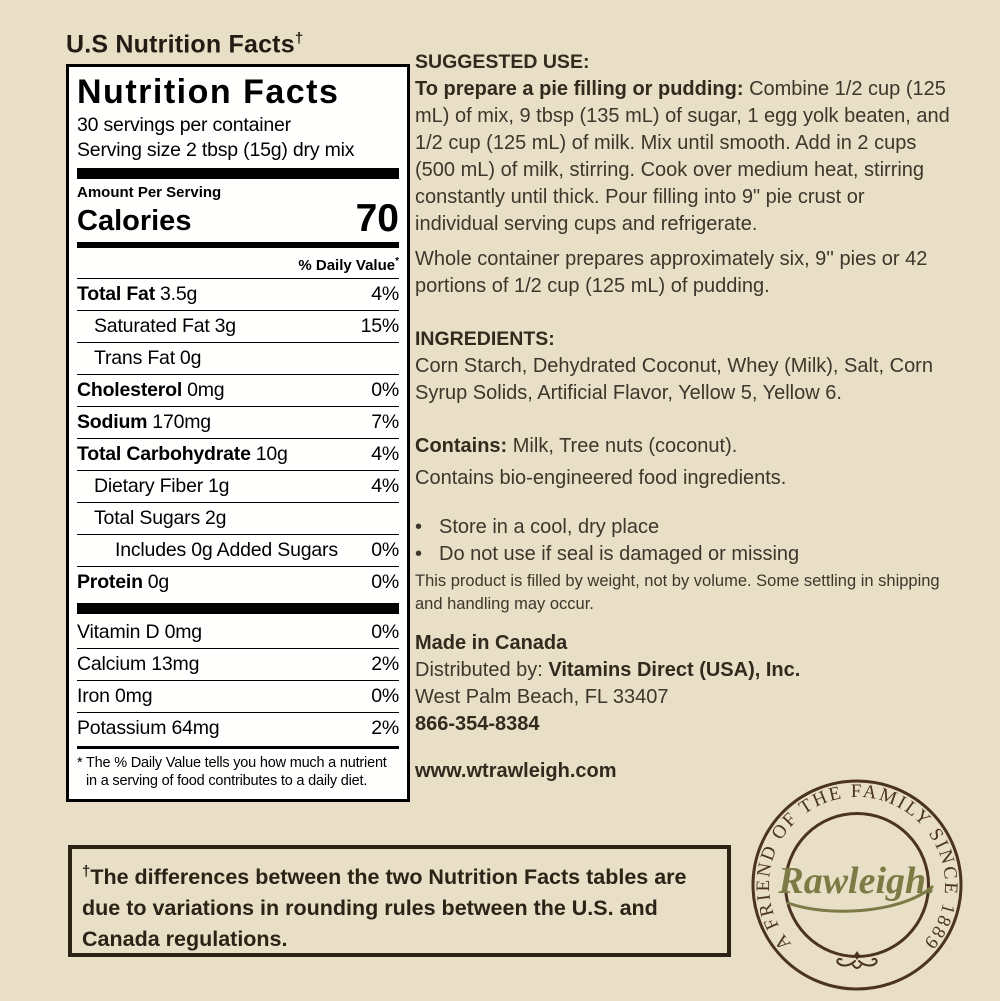  What do you see at coordinates (238, 487) in the screenshot?
I see `nutrient-row: Dietary Fiber 1g 4%` at bounding box center [238, 487].